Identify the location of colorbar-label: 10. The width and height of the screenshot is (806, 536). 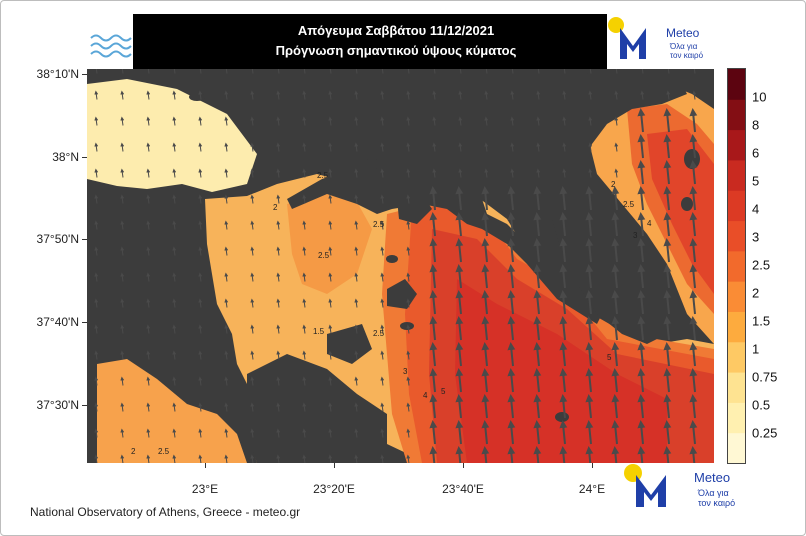
(759, 97).